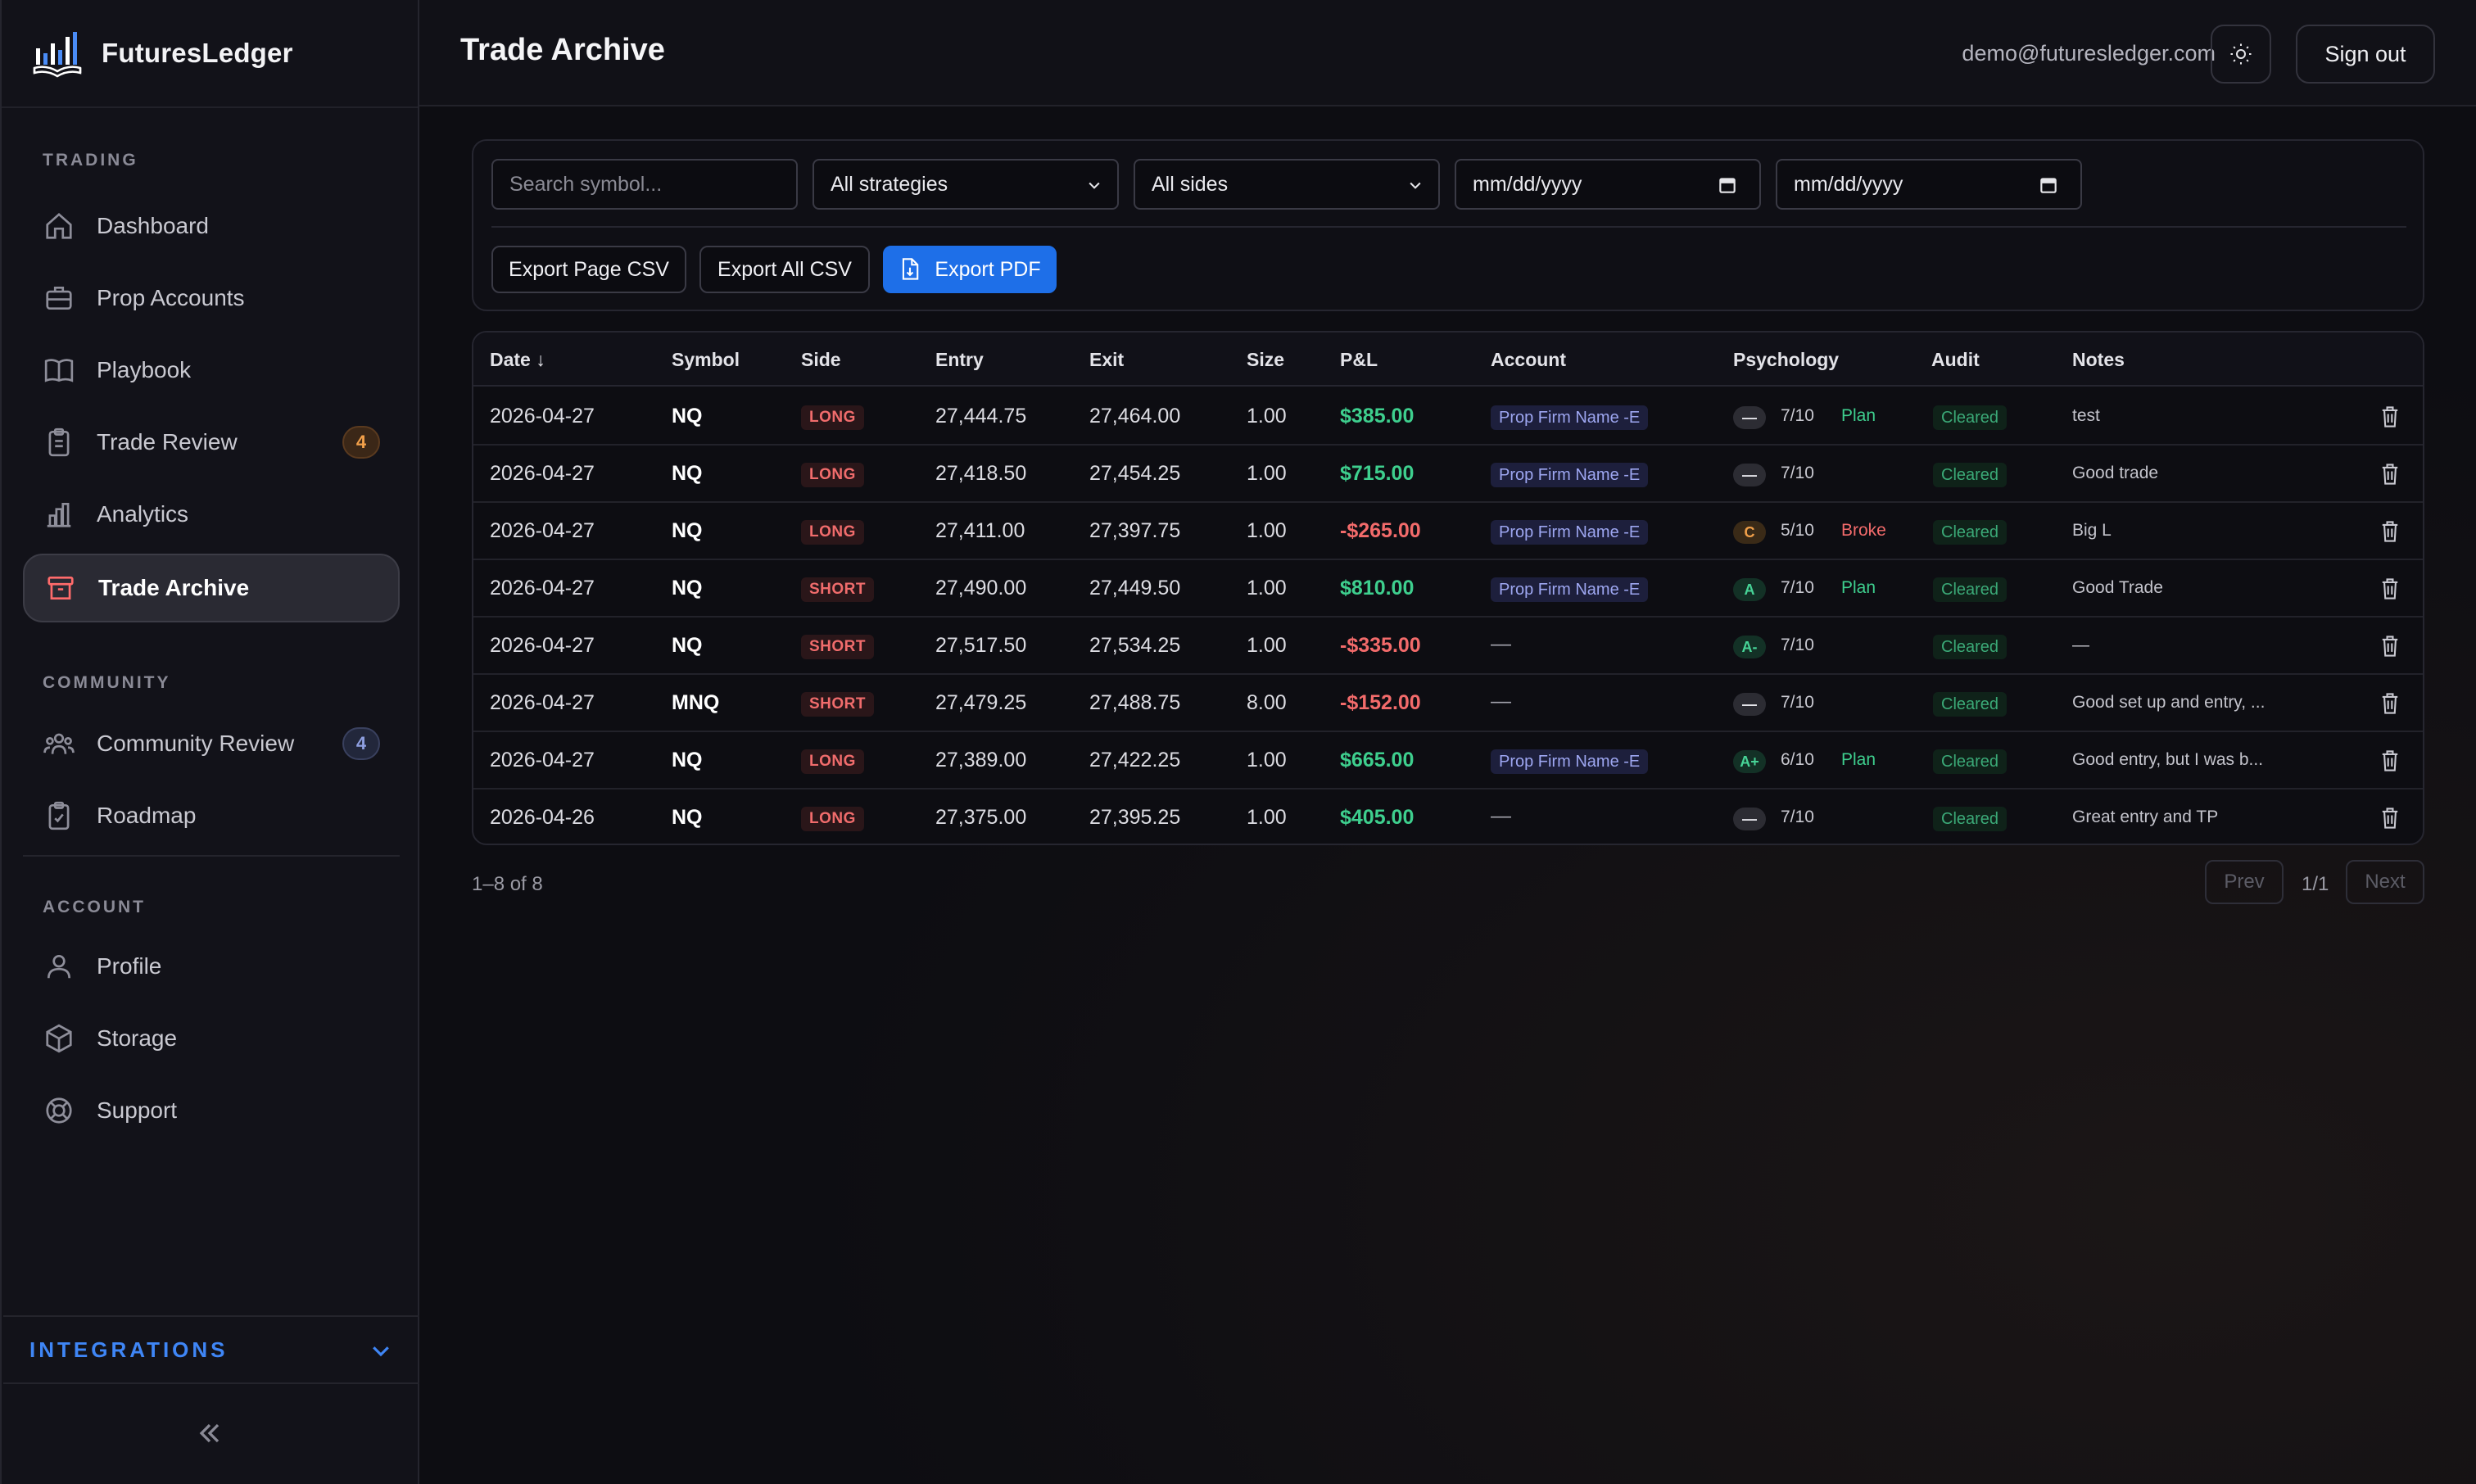  What do you see at coordinates (59, 743) in the screenshot?
I see `users-icon` at bounding box center [59, 743].